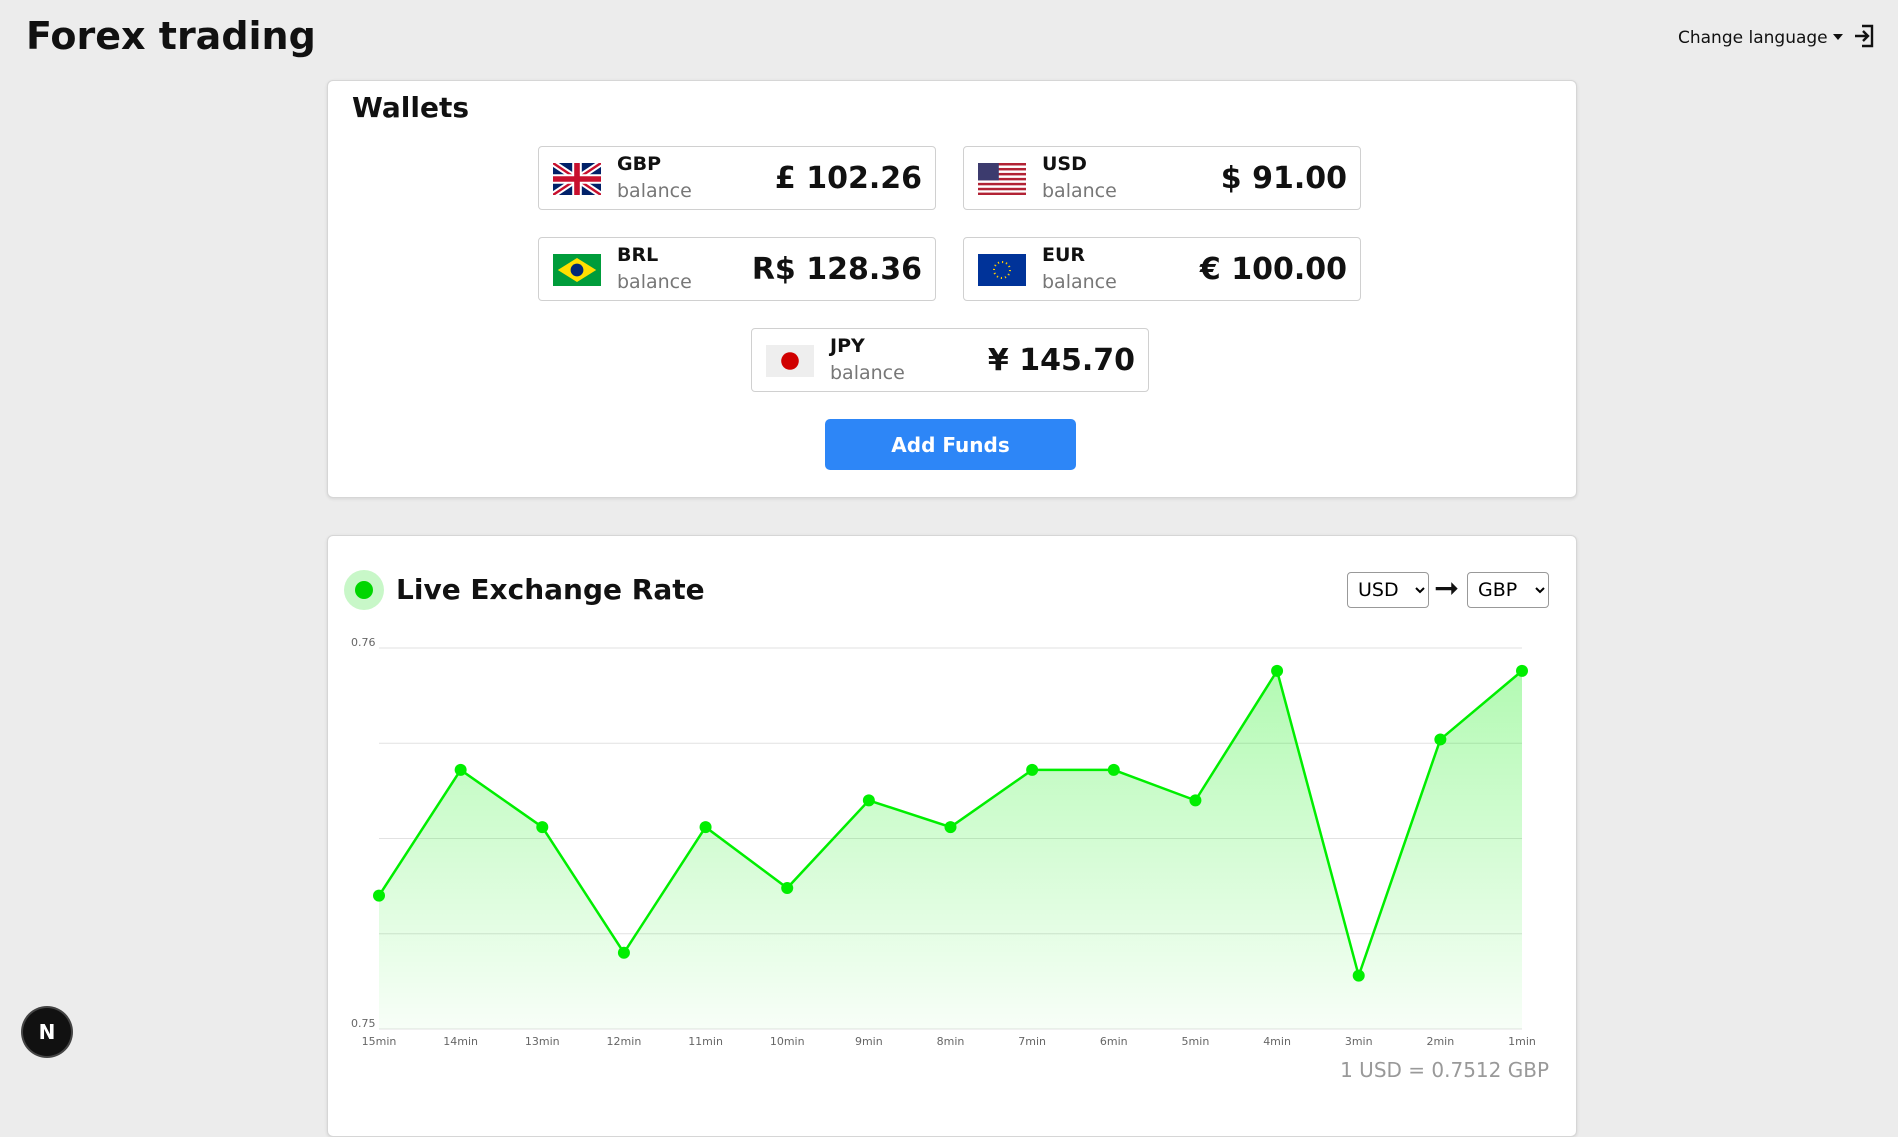  I want to click on x-tick-label: 15min, so click(379, 1041).